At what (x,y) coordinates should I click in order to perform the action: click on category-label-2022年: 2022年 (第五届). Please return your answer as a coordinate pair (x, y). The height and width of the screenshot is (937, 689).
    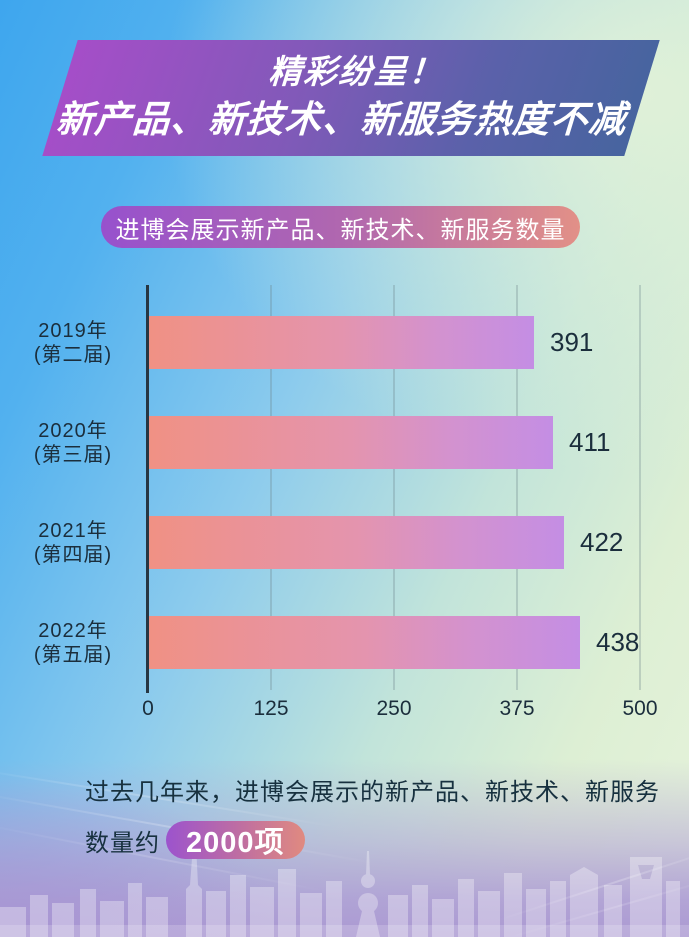
    Looking at the image, I should click on (73, 643).